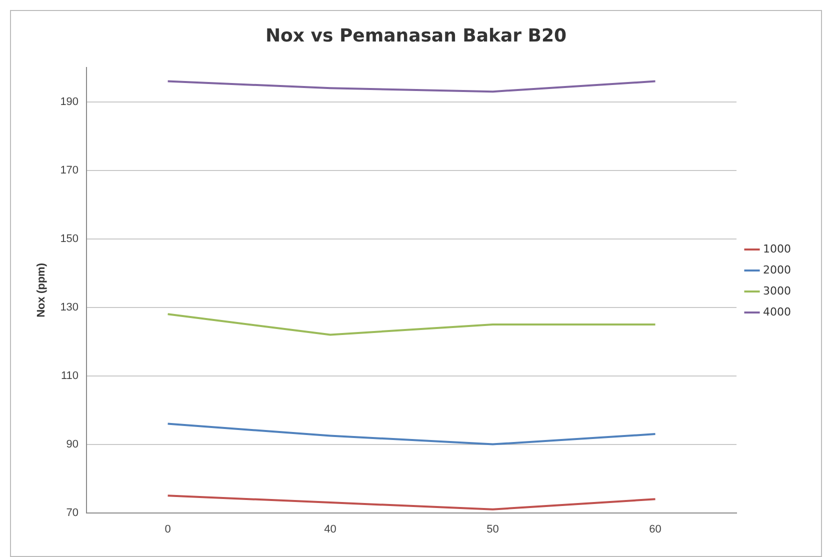 The height and width of the screenshot is (557, 832). What do you see at coordinates (42, 290) in the screenshot?
I see `y-axis-title: Nox (ppm)` at bounding box center [42, 290].